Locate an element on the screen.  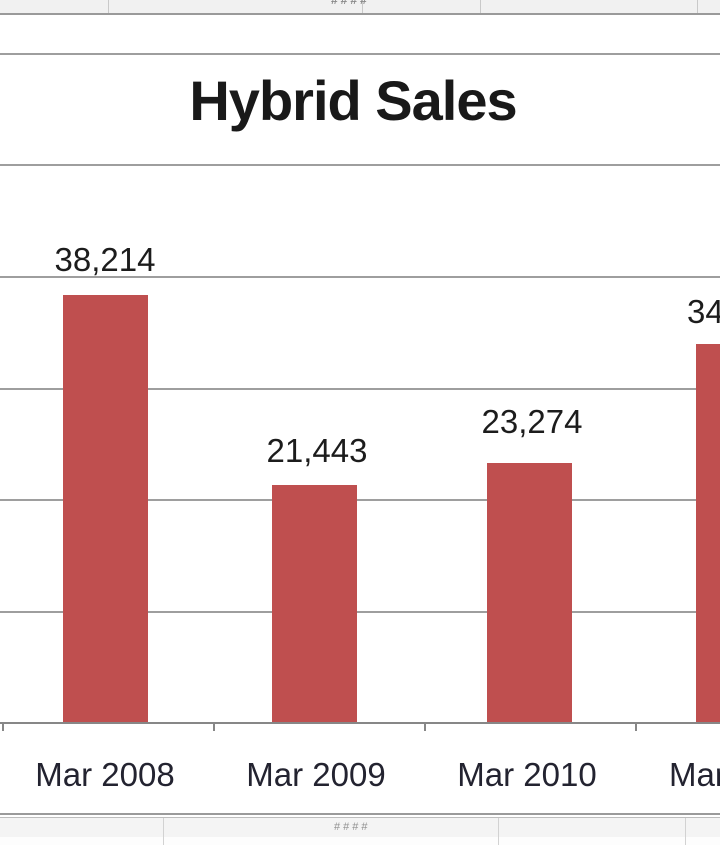
chart-bottom-border is located at coordinates (360, 814).